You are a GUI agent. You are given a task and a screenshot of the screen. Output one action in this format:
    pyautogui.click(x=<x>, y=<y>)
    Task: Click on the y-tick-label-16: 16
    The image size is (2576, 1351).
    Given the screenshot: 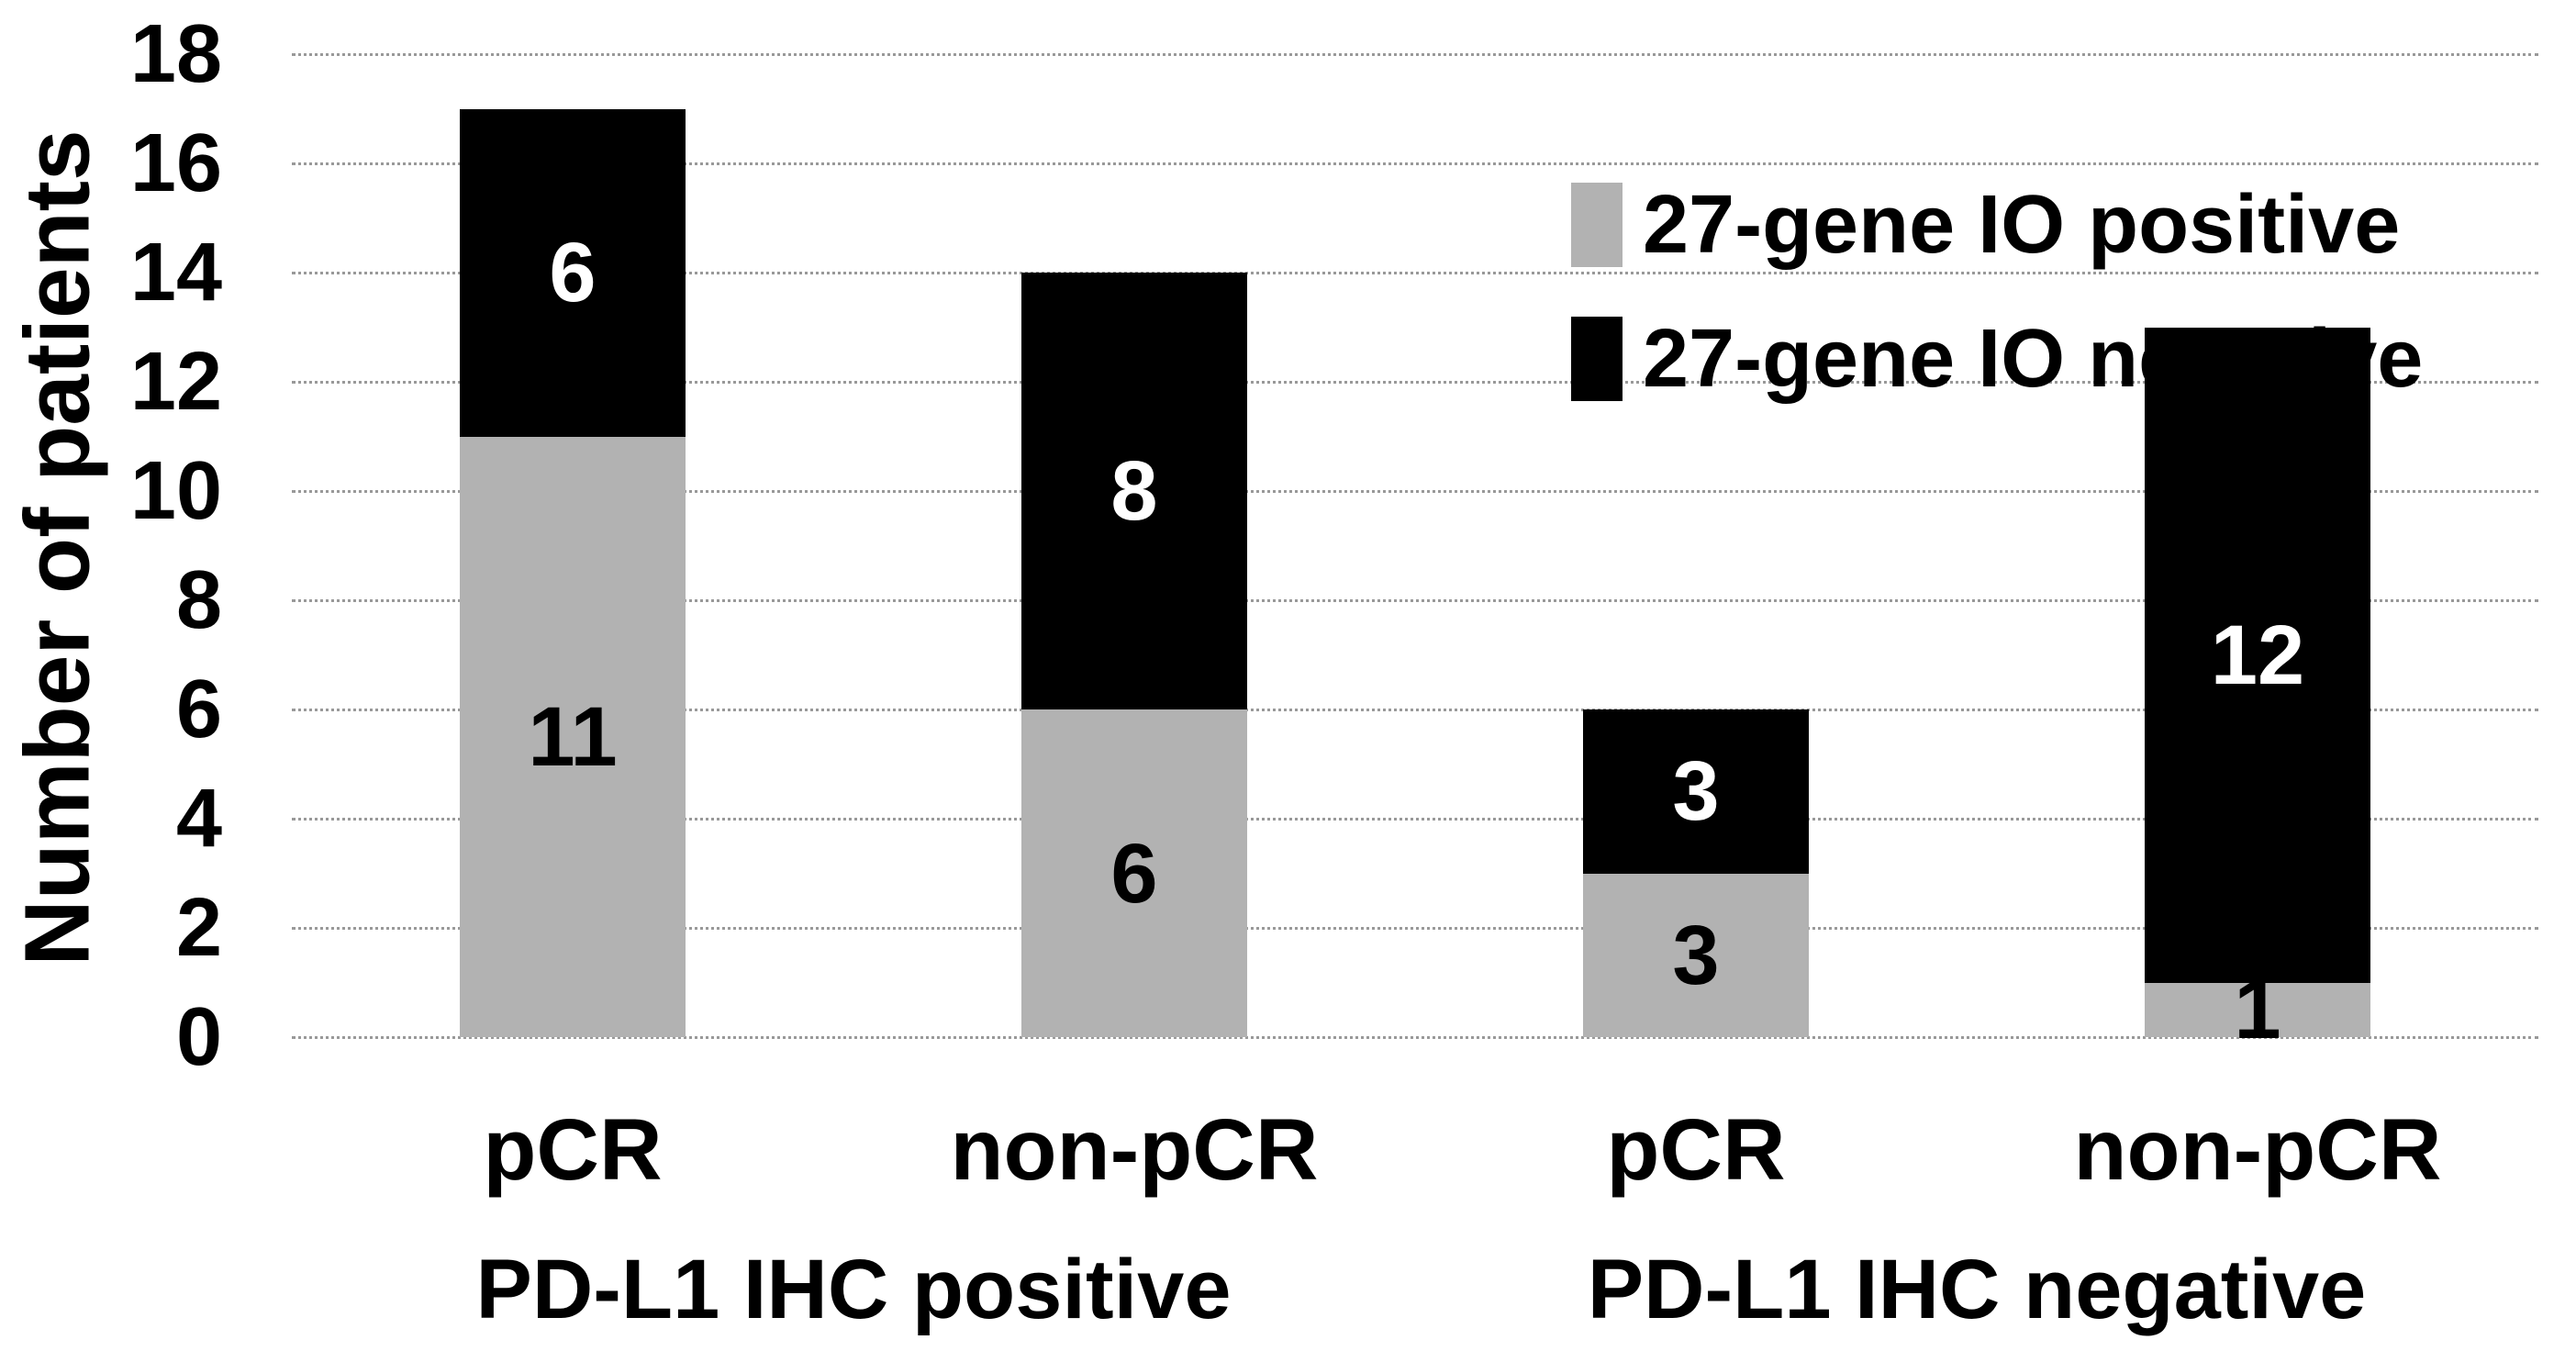 What is the action you would take?
    pyautogui.click(x=175, y=163)
    